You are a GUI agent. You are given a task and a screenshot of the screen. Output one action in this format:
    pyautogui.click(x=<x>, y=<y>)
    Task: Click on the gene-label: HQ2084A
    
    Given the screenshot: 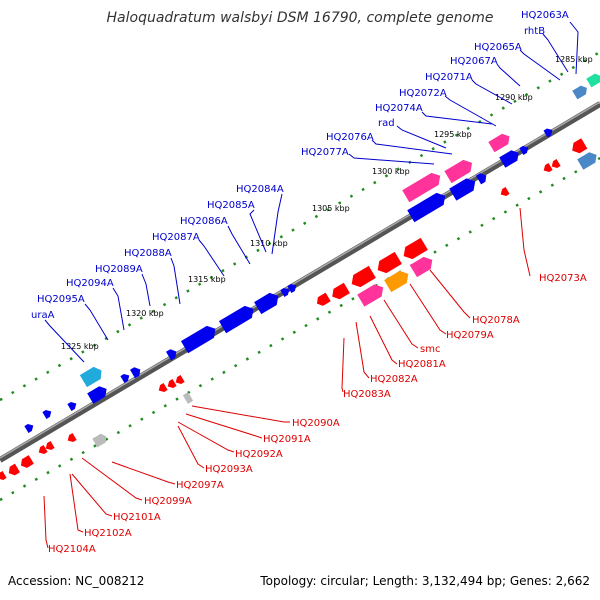 What is the action you would take?
    pyautogui.click(x=260, y=189)
    